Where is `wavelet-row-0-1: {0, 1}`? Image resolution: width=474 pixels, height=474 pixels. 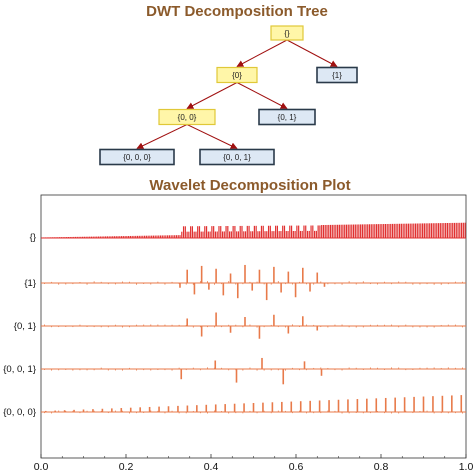 wavelet-row-0-1: {0, 1} is located at coordinates (240, 325).